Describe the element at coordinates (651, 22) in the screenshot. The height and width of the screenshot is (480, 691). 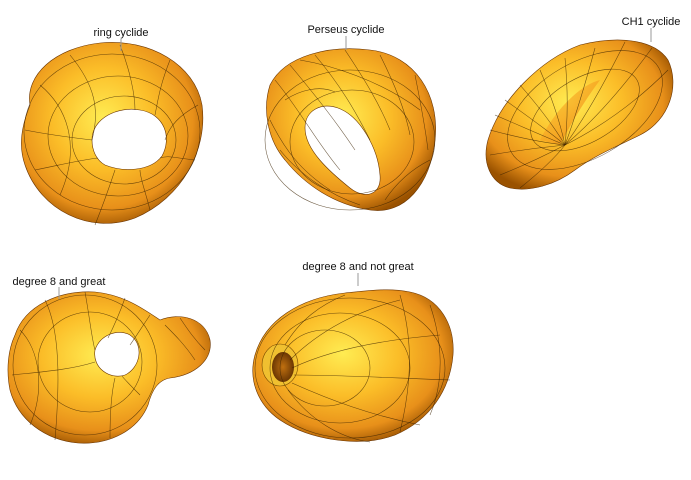
I see `ch1-cyclide-label: CH1 cyclide` at that location.